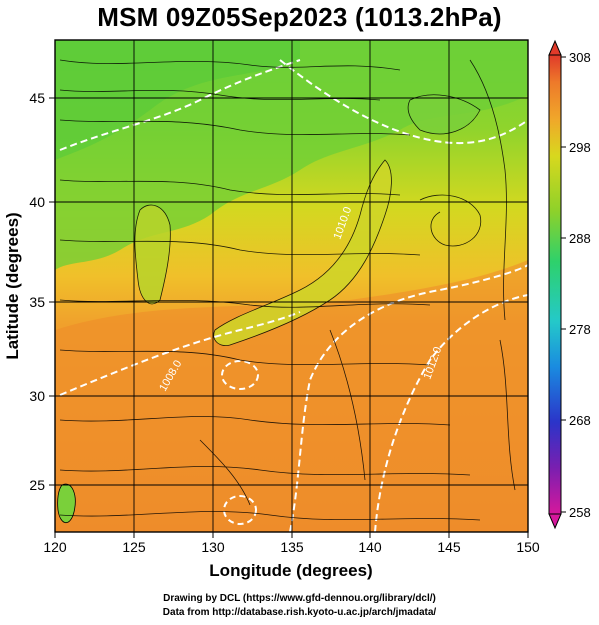 The image size is (599, 625). Describe the element at coordinates (134, 547) in the screenshot. I see `x-tick-label: 125` at that location.